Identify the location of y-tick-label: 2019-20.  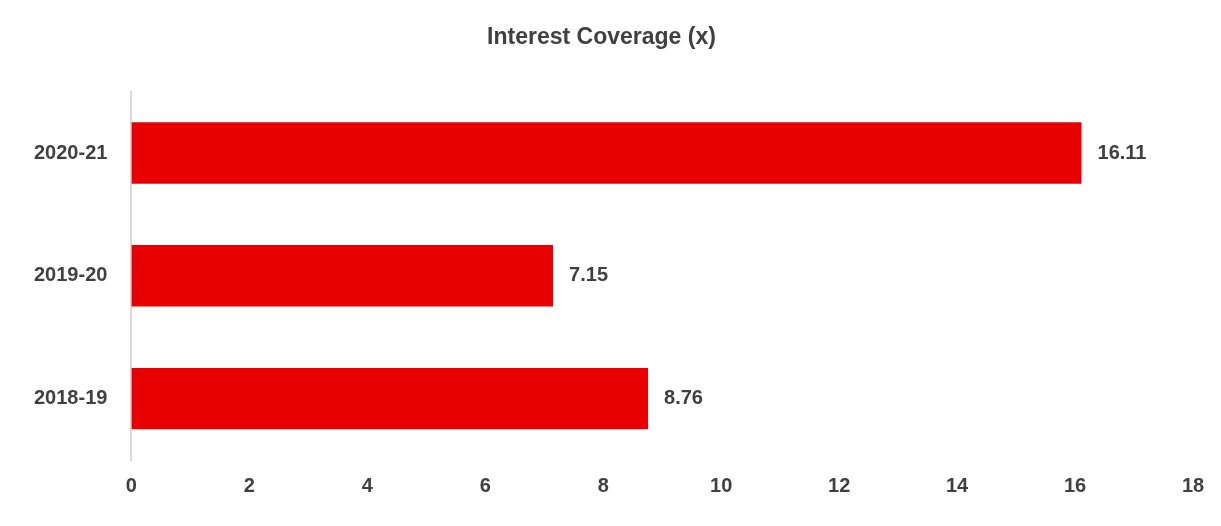
(70, 274).